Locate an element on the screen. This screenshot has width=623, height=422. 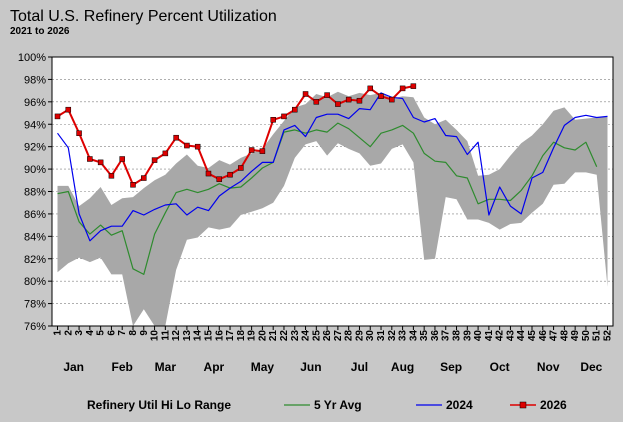
x-tick-label: 17 is located at coordinates (230, 336).